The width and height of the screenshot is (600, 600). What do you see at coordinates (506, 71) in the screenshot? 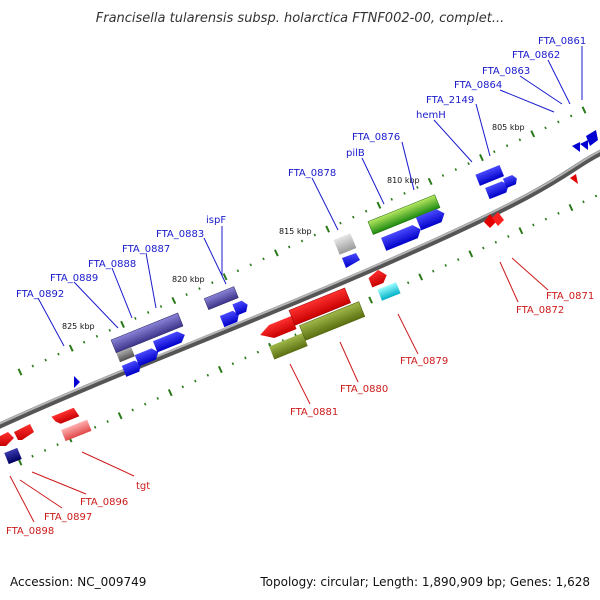
I see `gene-label: FTA_0863` at bounding box center [506, 71].